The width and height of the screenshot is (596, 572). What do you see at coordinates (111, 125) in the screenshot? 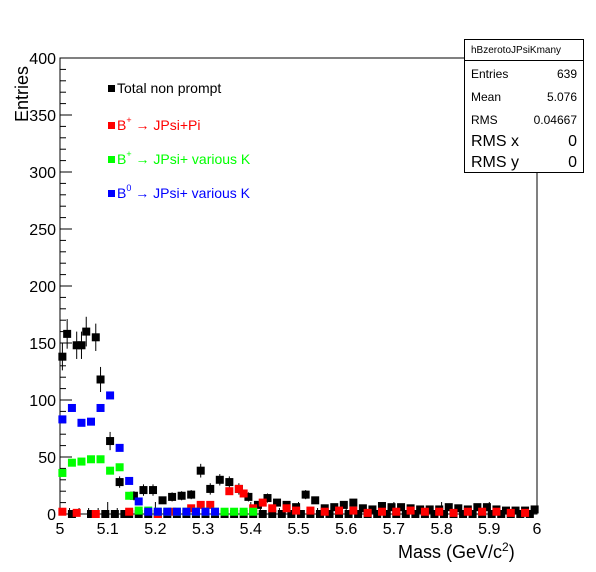
I see `legend-marker-bplus-pi` at bounding box center [111, 125].